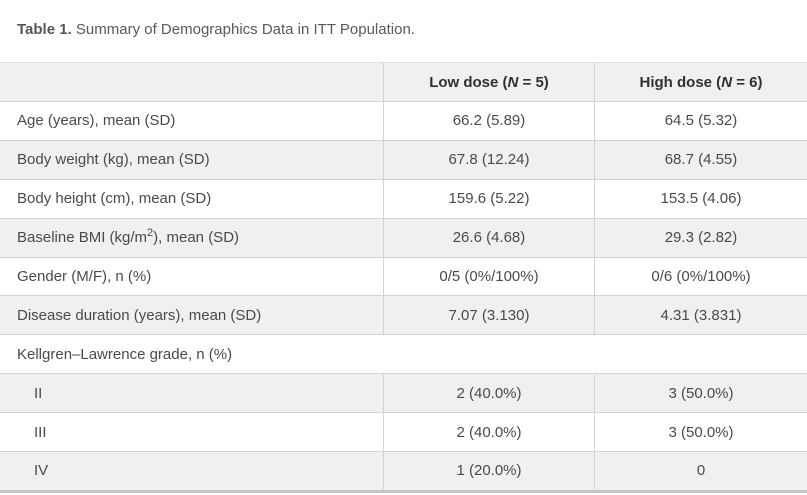  Describe the element at coordinates (700, 237) in the screenshot. I see `high-dose-value-cell: 29.3 (2.82)` at that location.